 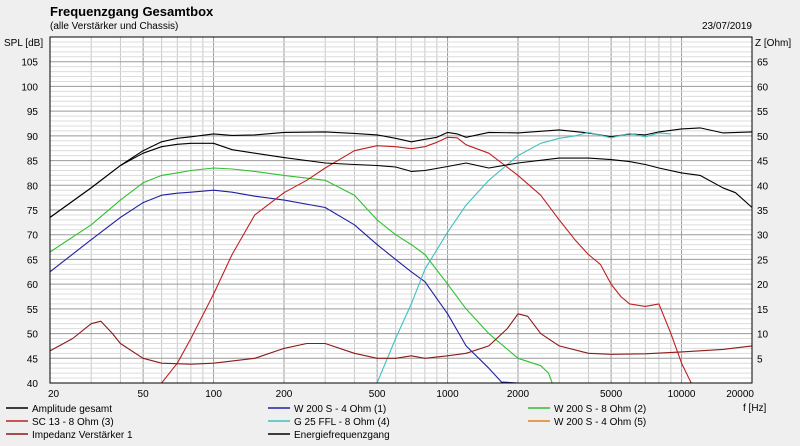 What do you see at coordinates (33, 285) in the screenshot?
I see `y-left-tick-label: 60` at bounding box center [33, 285].